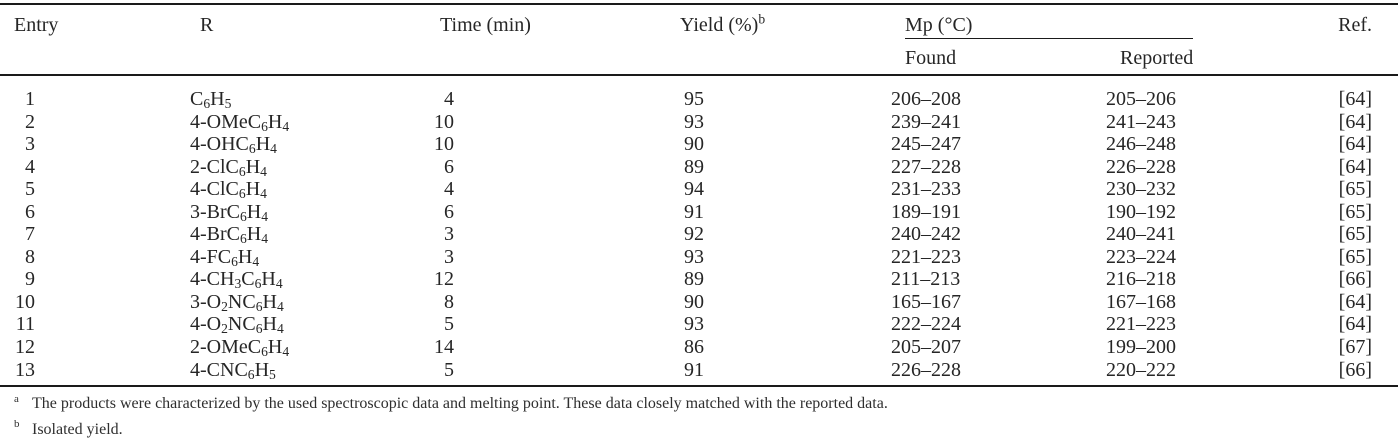  What do you see at coordinates (229, 212) in the screenshot?
I see `cell-r-substituent: 3-BrC6H4` at bounding box center [229, 212].